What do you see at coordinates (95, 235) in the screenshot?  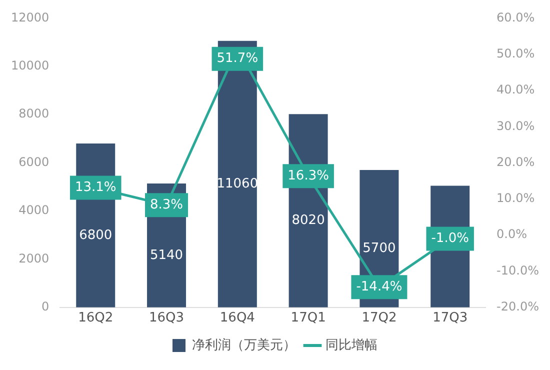 I see `data-label: 6800` at bounding box center [95, 235].